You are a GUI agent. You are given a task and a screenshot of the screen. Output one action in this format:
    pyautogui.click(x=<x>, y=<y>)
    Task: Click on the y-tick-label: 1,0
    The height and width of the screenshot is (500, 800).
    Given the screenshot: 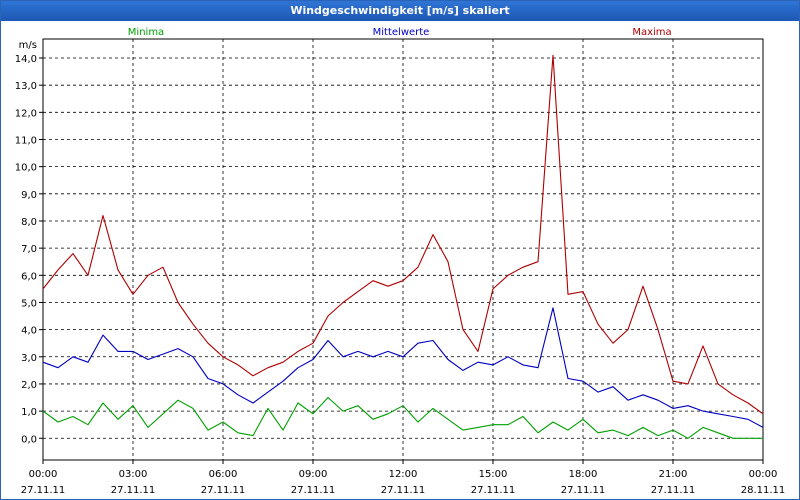 What is the action you would take?
    pyautogui.click(x=29, y=412)
    